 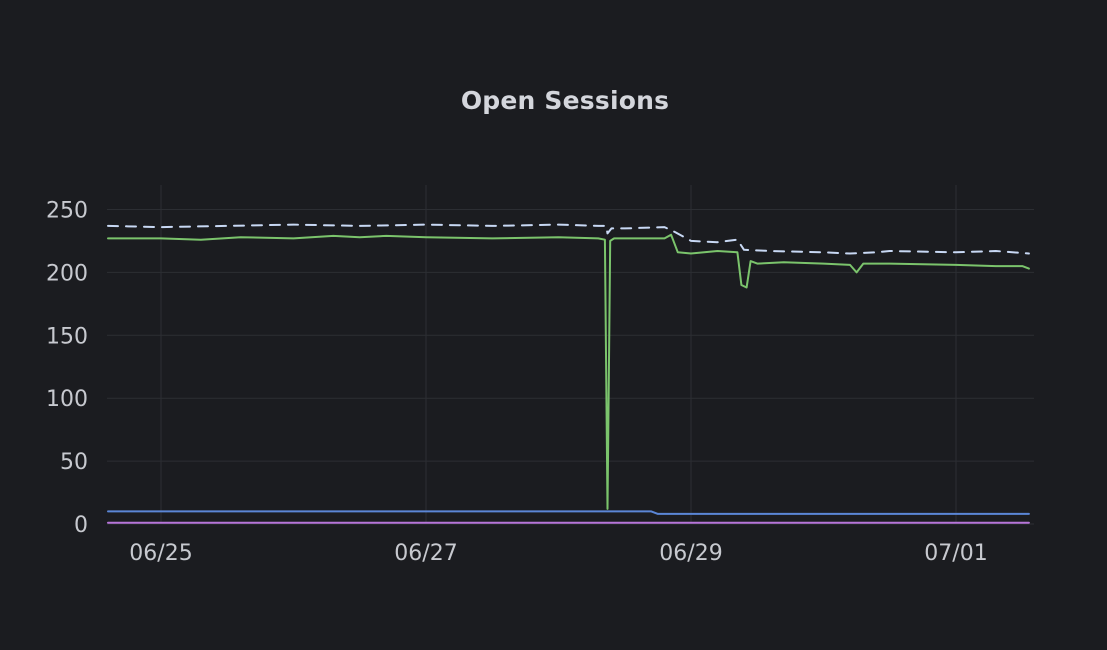 What do you see at coordinates (67, 211) in the screenshot?
I see `y-tick-label: 250` at bounding box center [67, 211].